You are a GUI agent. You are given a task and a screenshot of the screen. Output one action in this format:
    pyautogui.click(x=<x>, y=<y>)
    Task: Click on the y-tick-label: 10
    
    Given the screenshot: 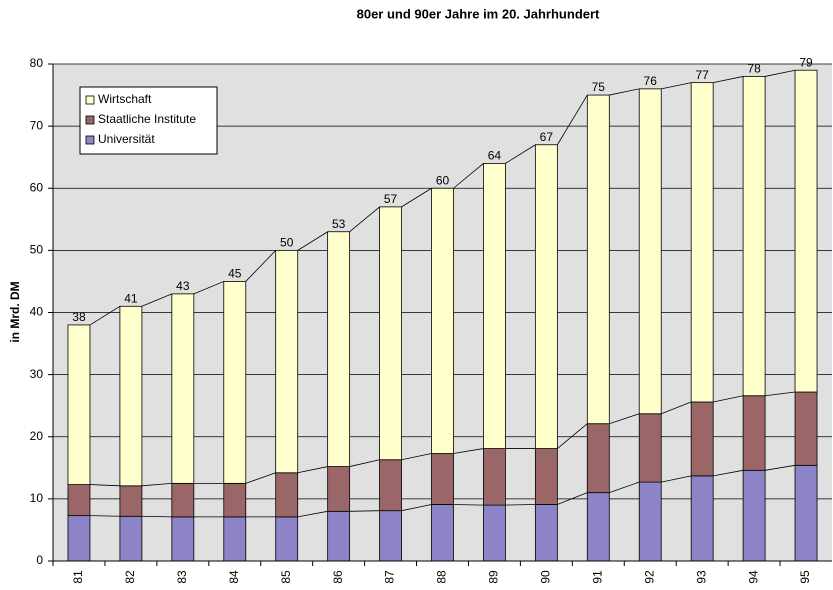 What is the action you would take?
    pyautogui.click(x=37, y=498)
    